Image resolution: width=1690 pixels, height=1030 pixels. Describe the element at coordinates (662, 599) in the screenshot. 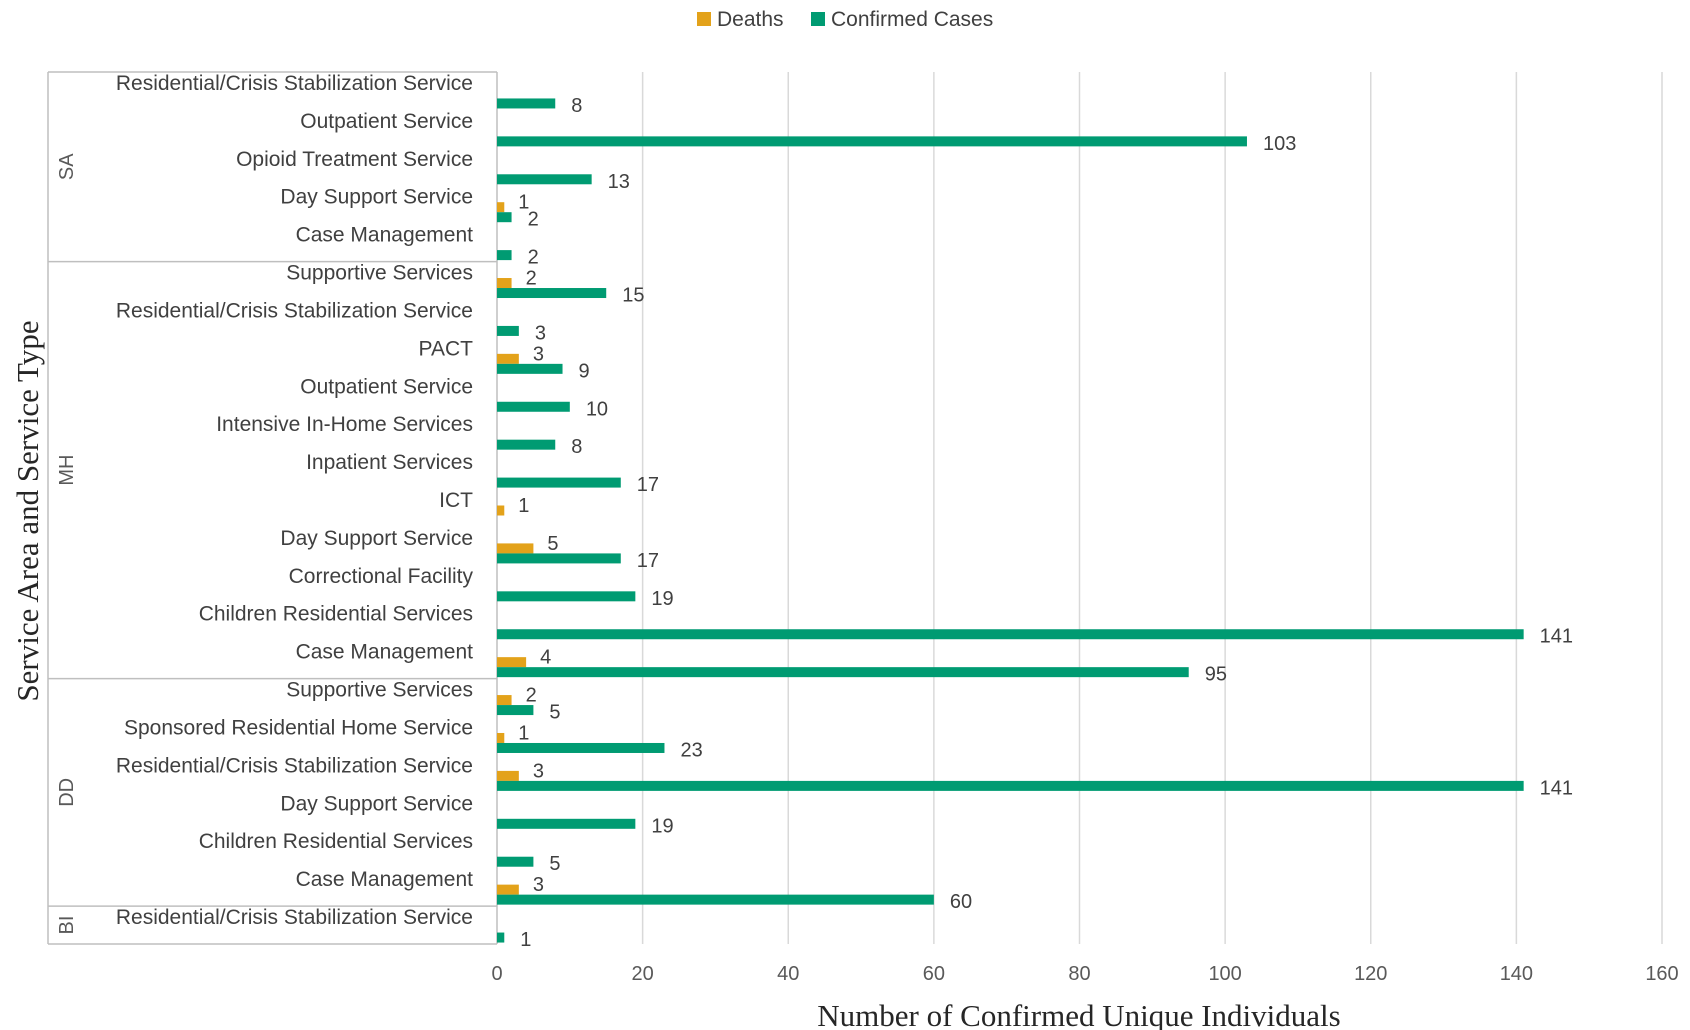

I see `data-label-confirmed: 19` at that location.